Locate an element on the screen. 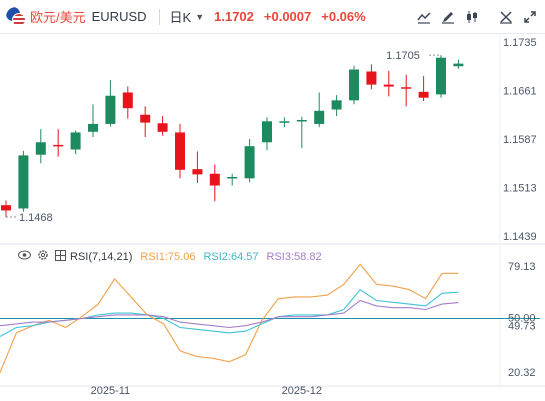 The height and width of the screenshot is (401, 545). rsi-axis-label: 79.13 is located at coordinates (522, 267).